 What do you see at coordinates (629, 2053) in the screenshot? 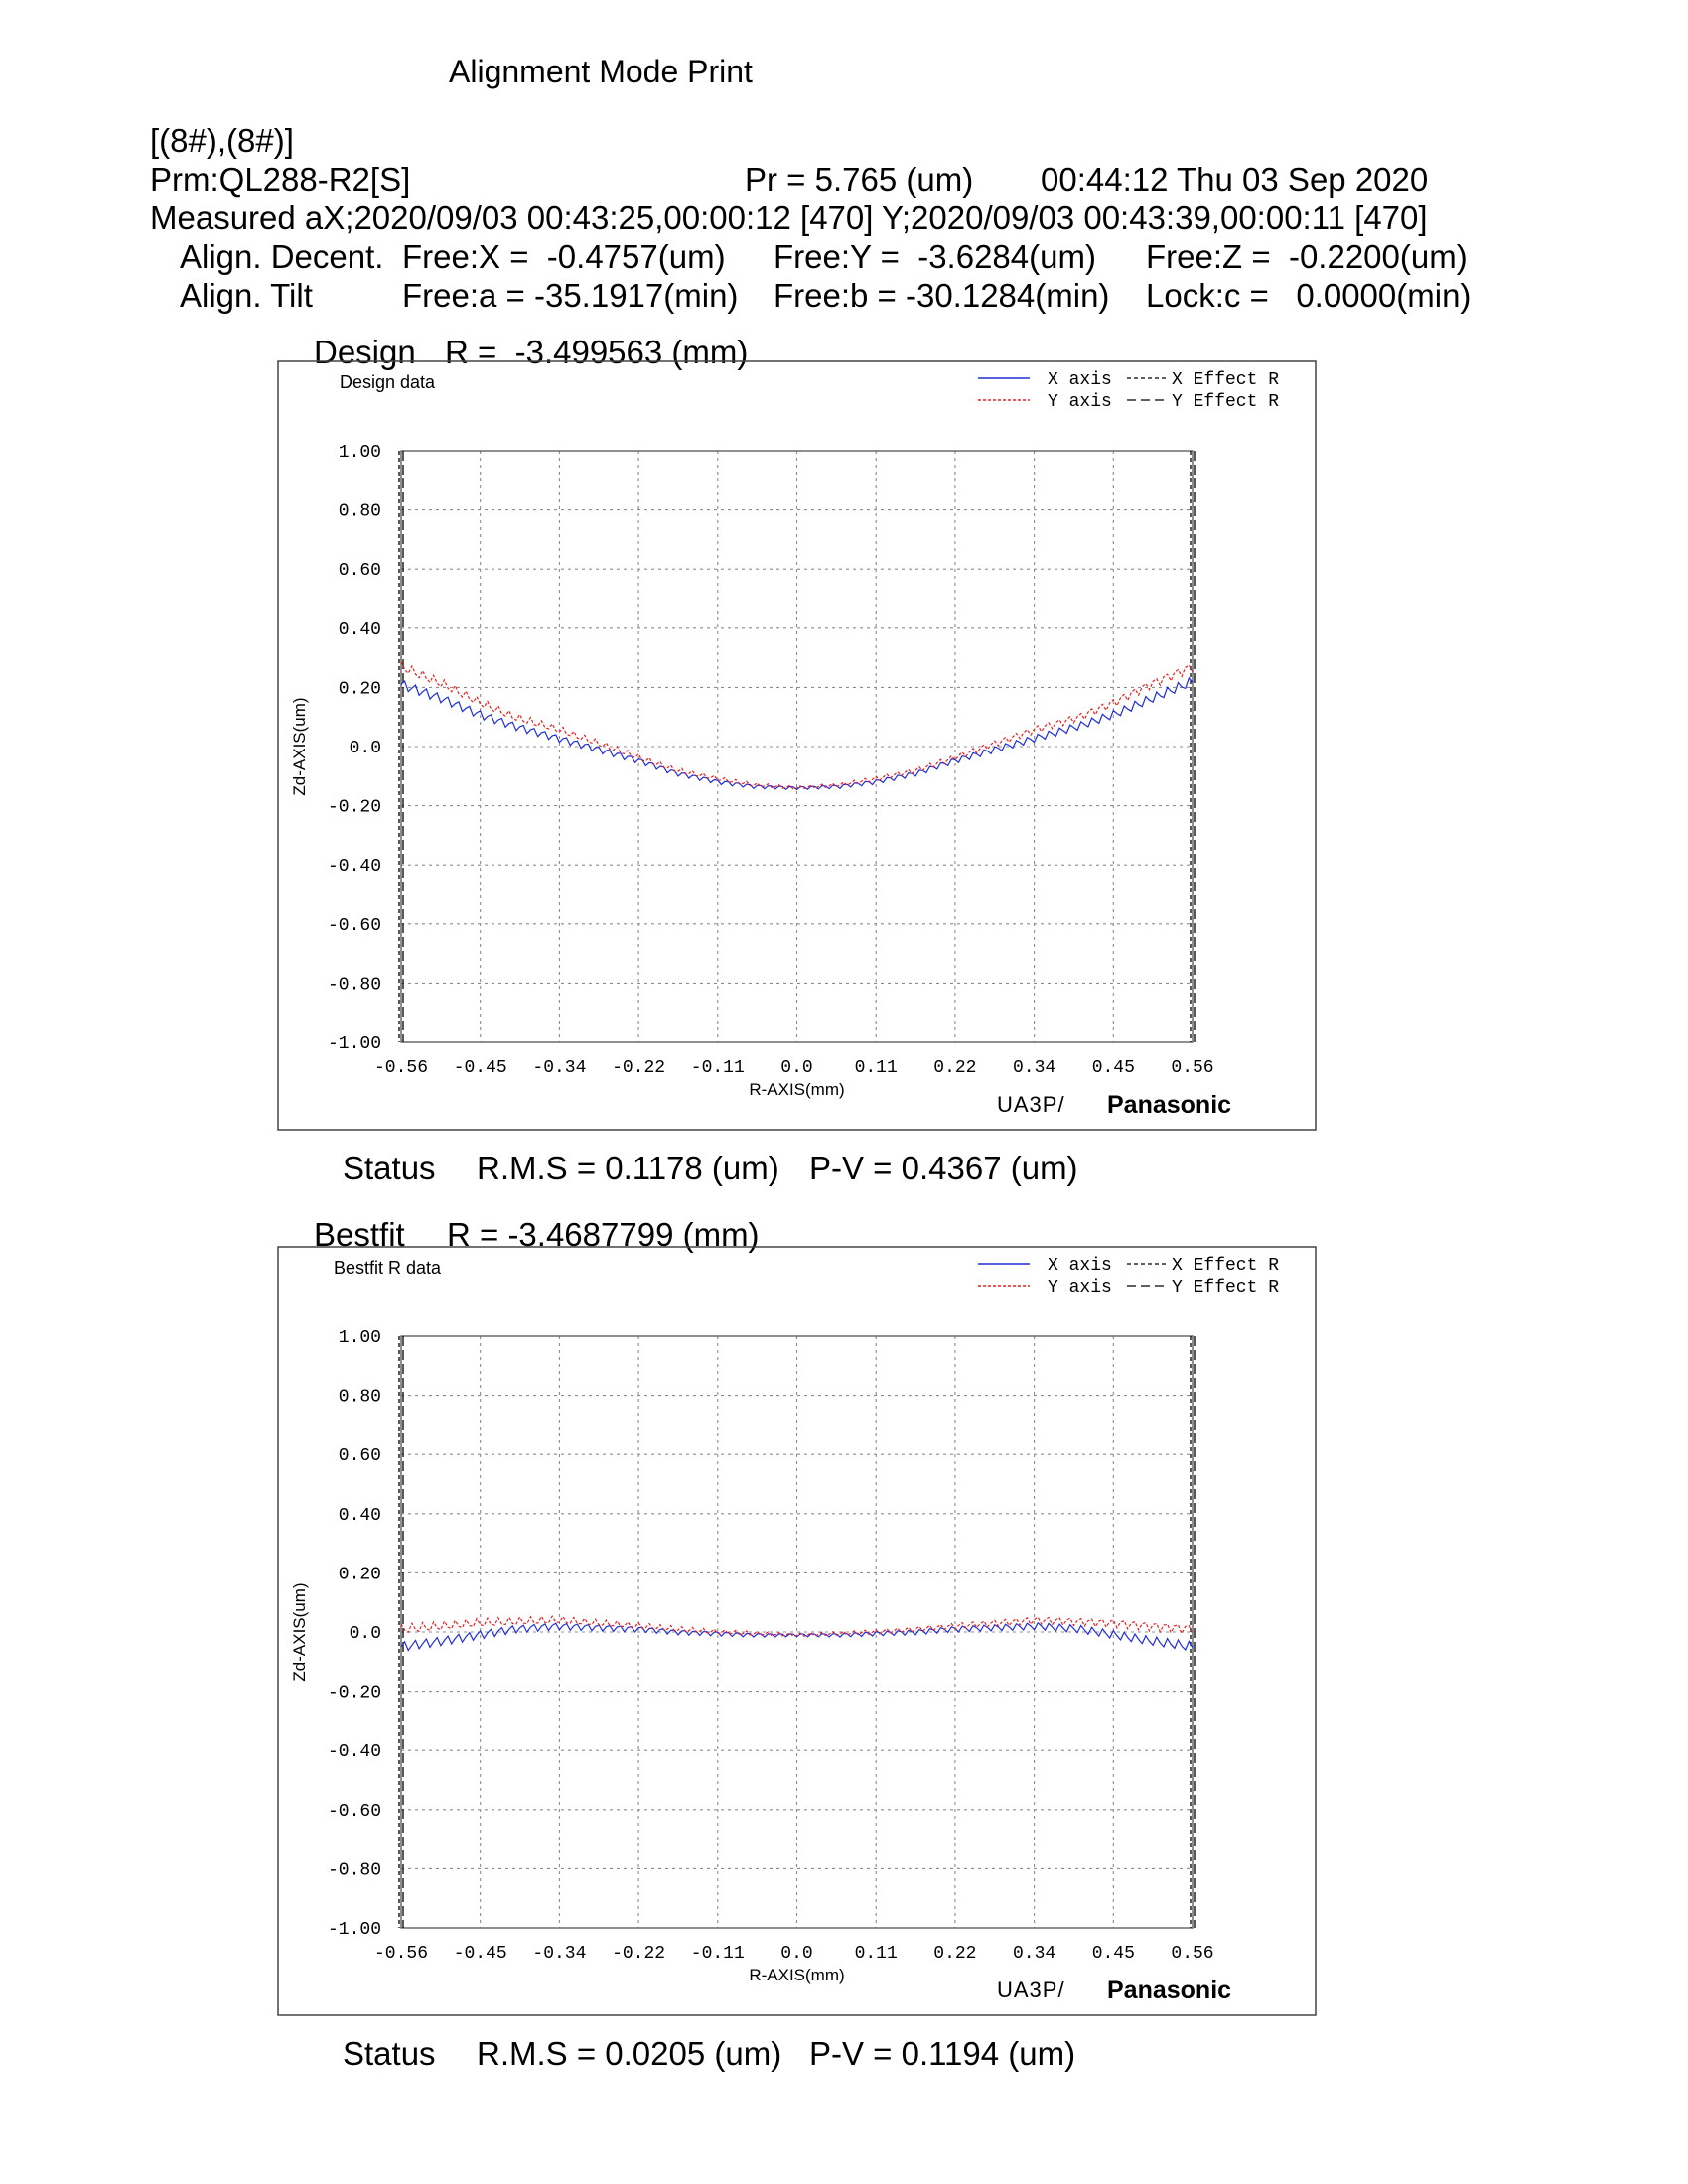
I see `bestfit-rms: R.M.S = 0.0205 (um)` at bounding box center [629, 2053].